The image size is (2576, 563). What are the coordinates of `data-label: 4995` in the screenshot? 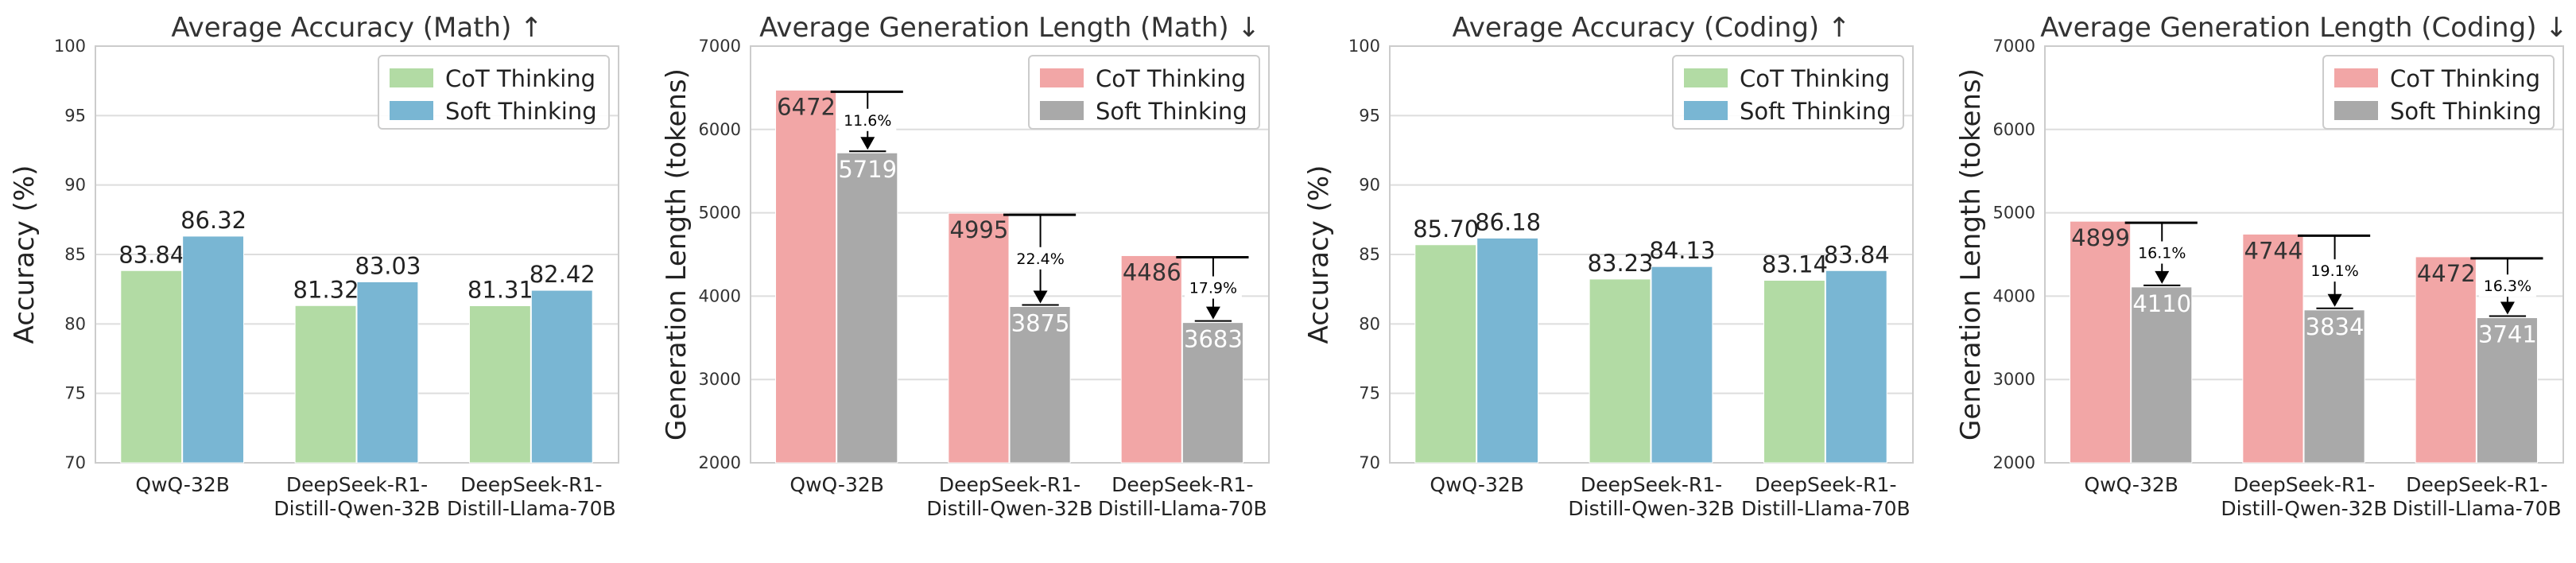 It's located at (980, 229).